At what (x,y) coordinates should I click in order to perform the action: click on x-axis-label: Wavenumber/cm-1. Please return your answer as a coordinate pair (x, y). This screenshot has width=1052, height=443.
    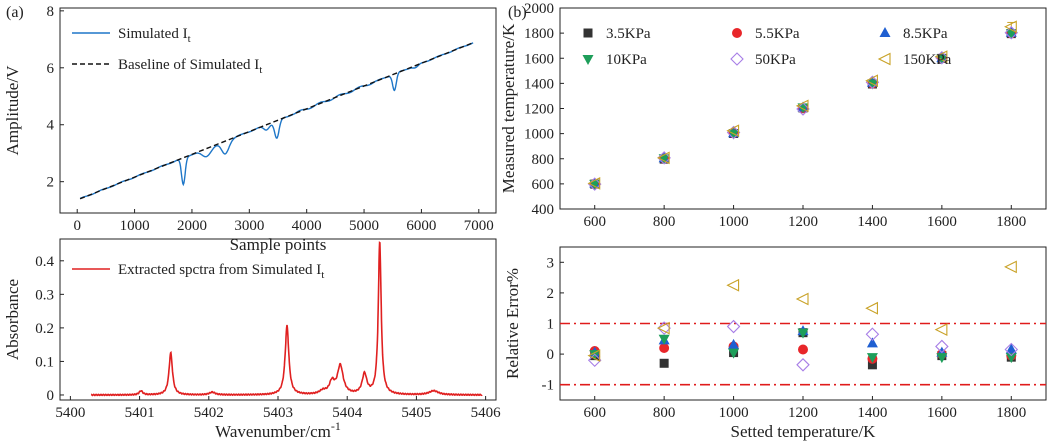
    Looking at the image, I should click on (278, 430).